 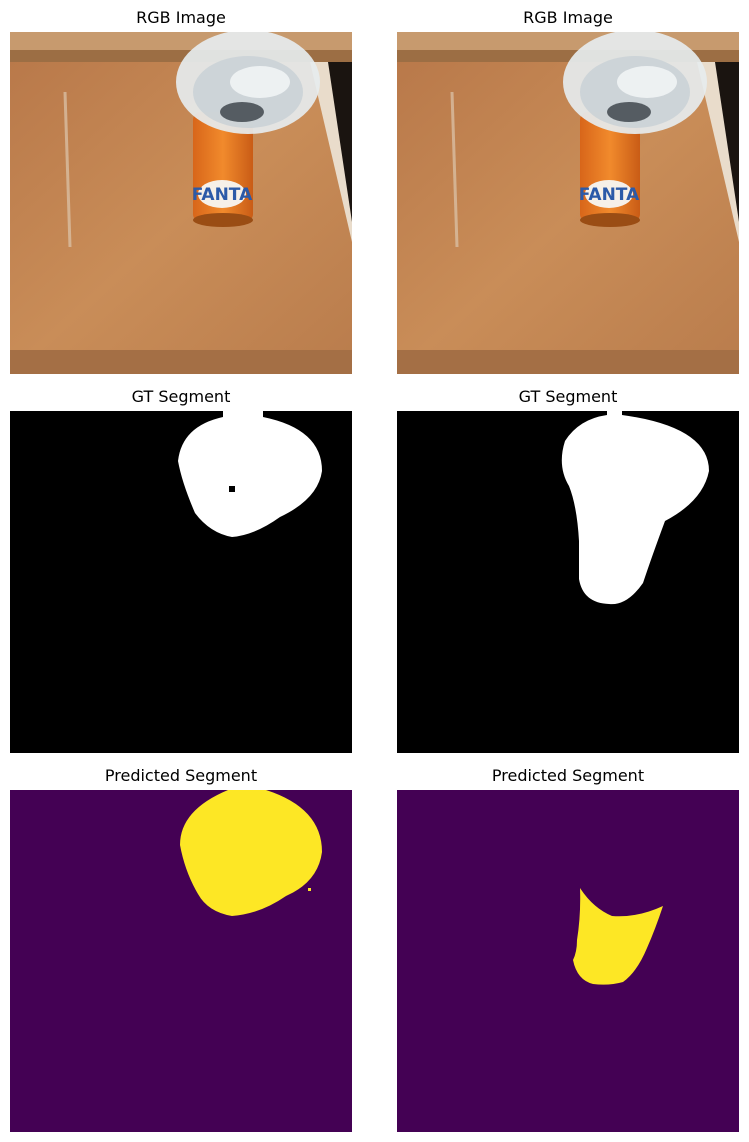 What do you see at coordinates (309, 889) in the screenshot?
I see `pred-speck` at bounding box center [309, 889].